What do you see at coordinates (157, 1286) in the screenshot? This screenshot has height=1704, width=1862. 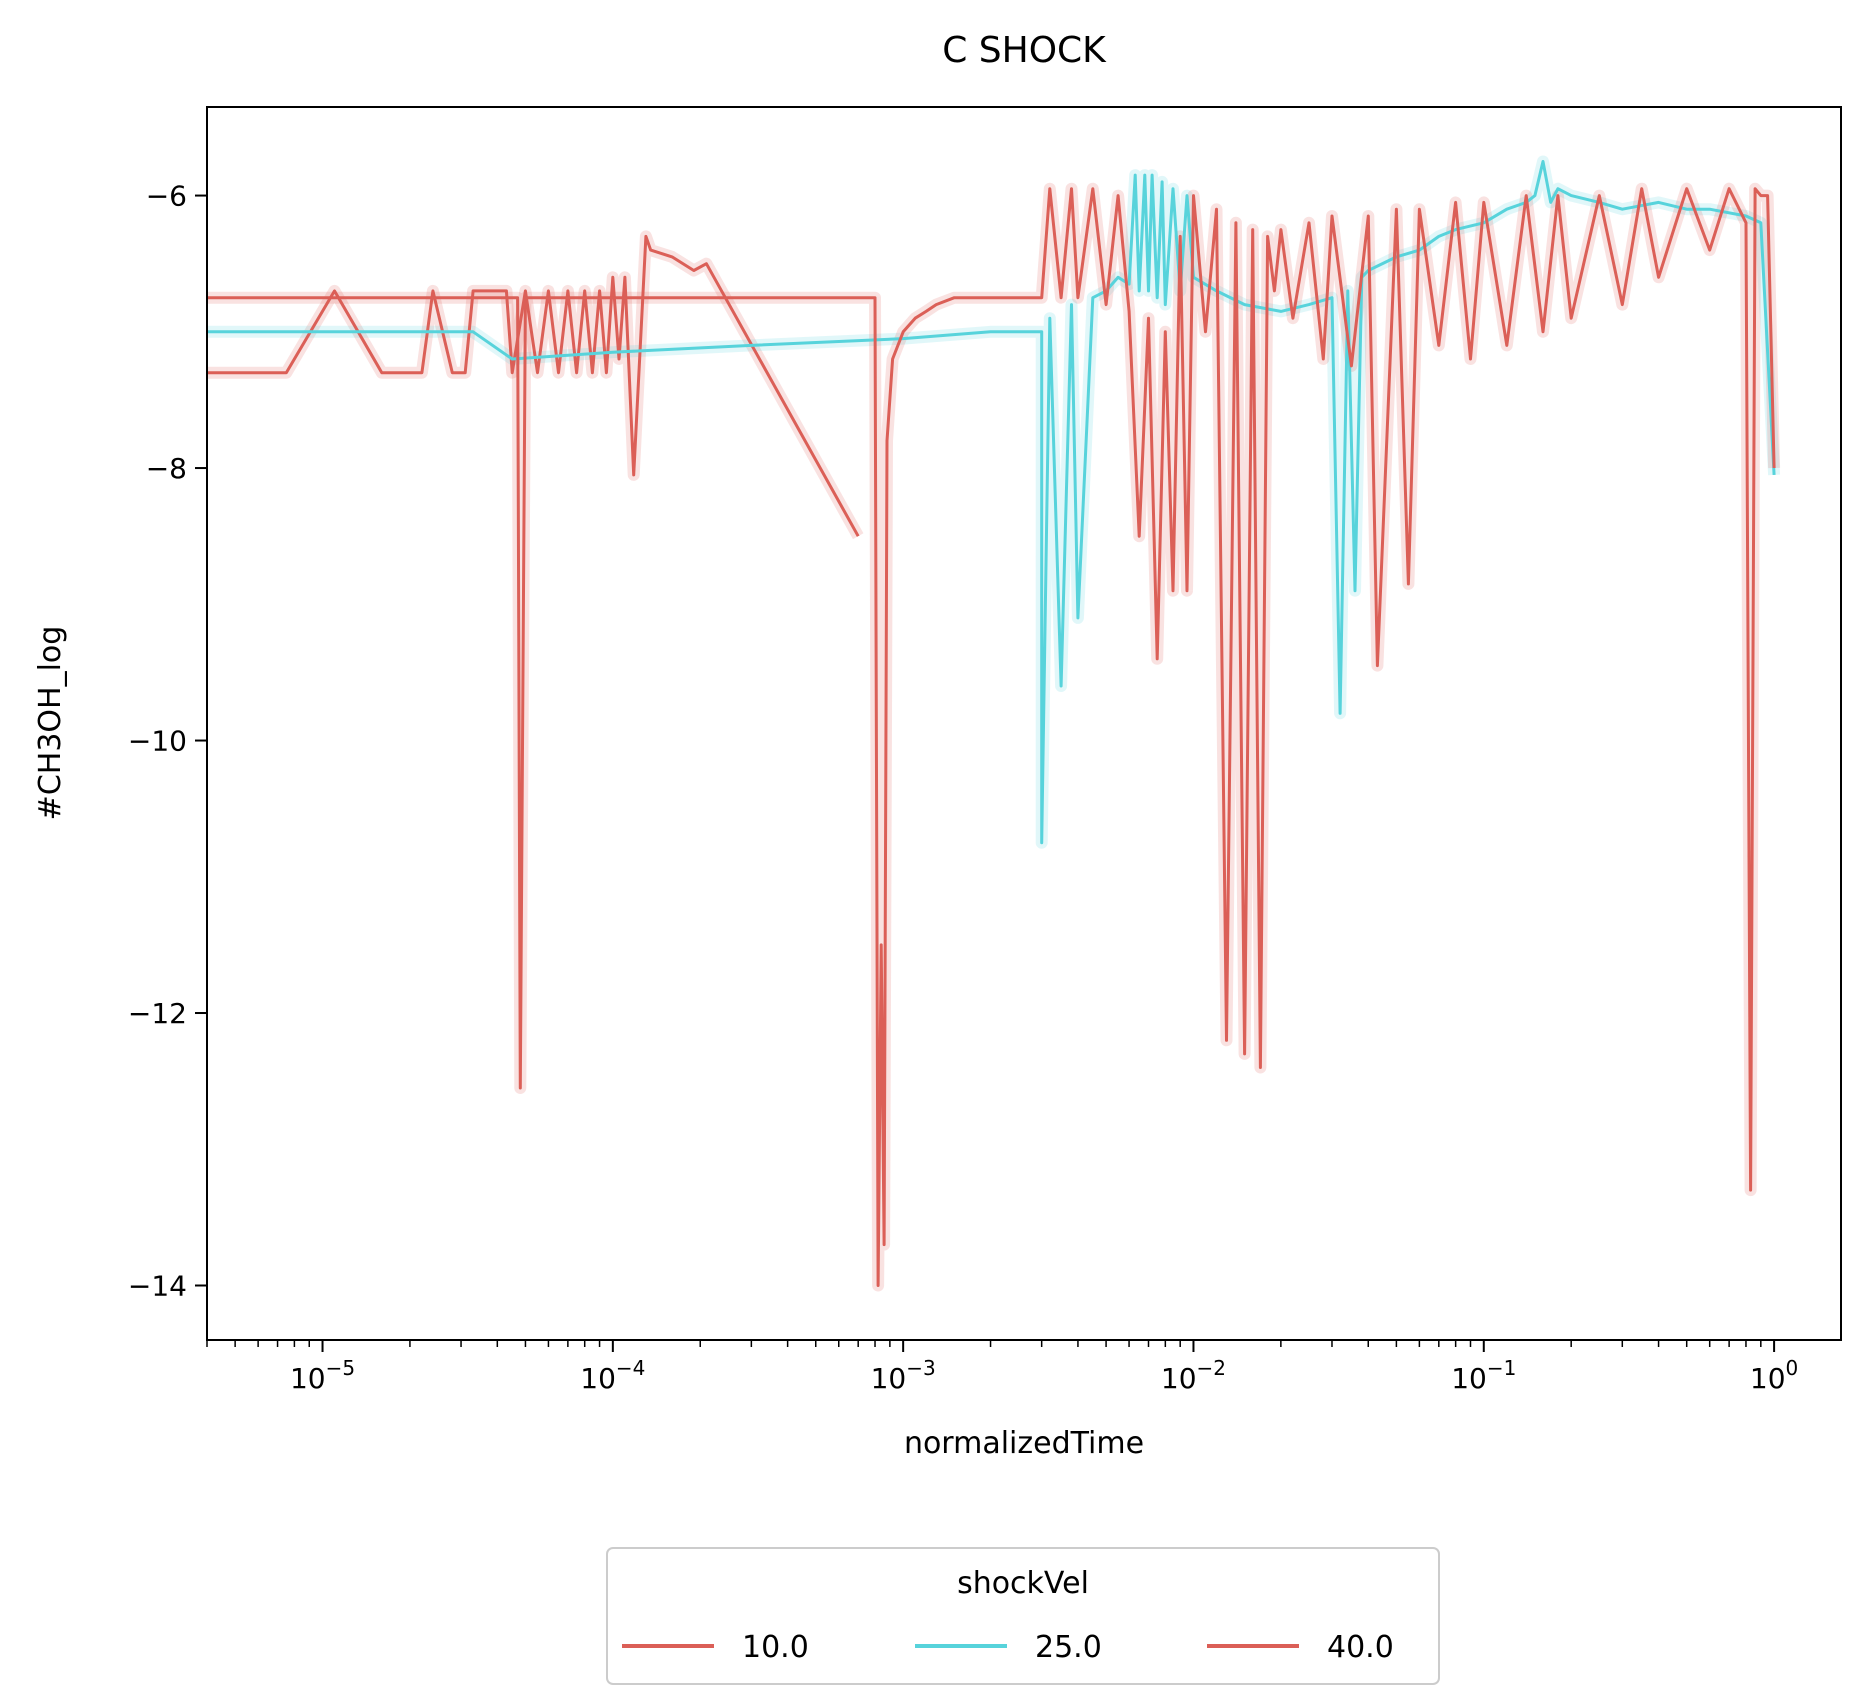 I see `y-tick-label: −14` at bounding box center [157, 1286].